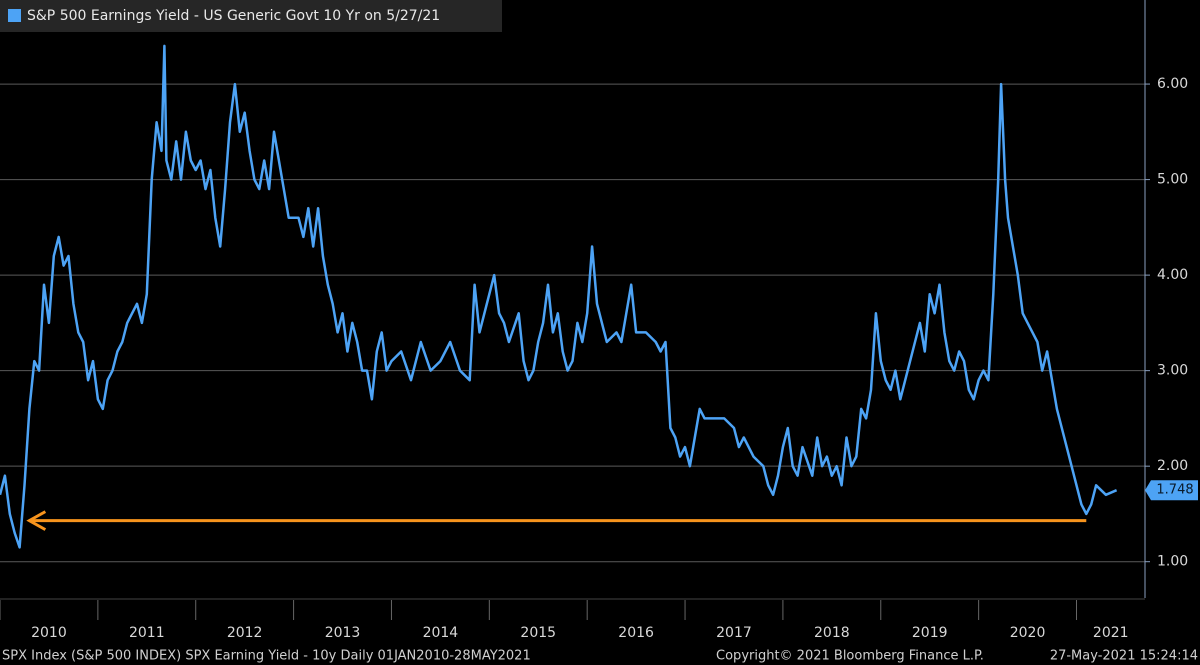 The image size is (1200, 665). I want to click on y-tick-label: 1.00, so click(1172, 562).